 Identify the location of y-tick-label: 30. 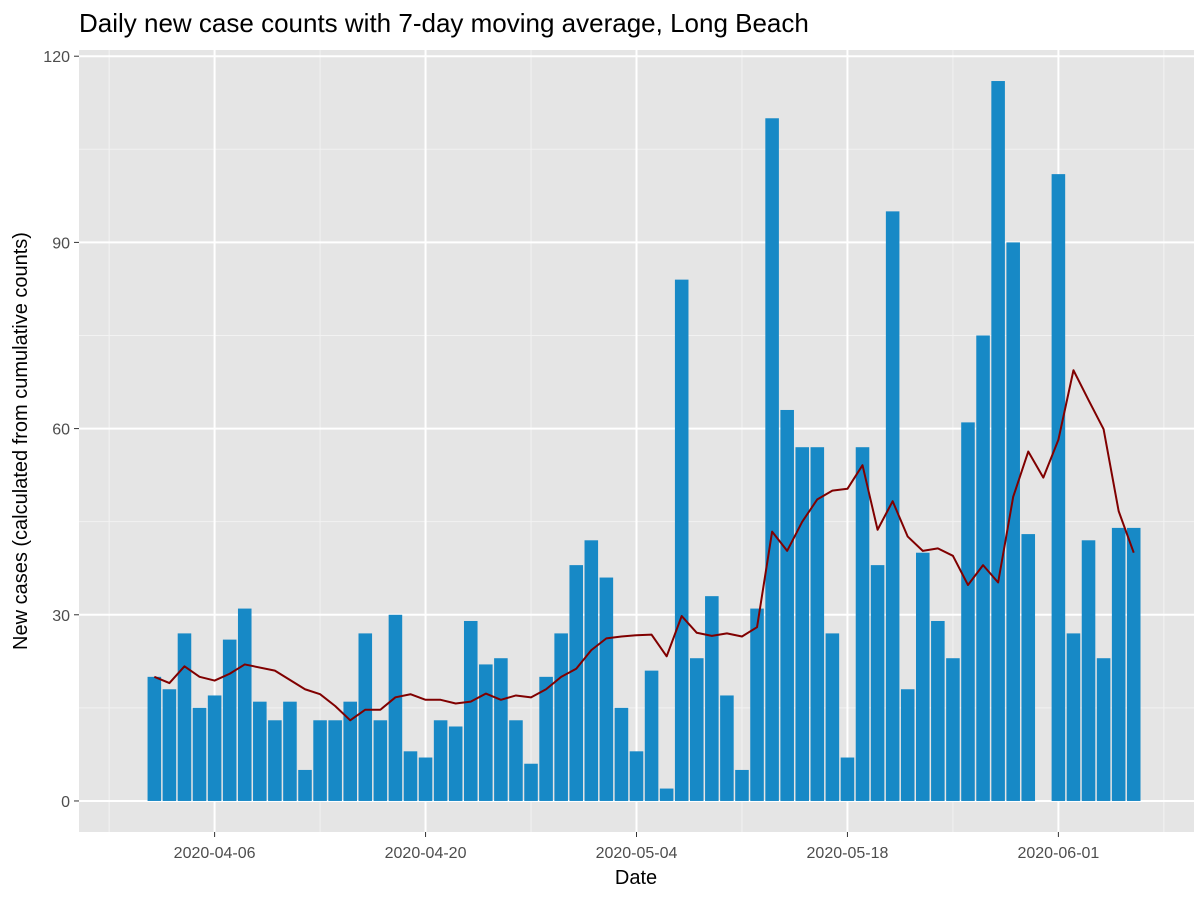
(61, 616).